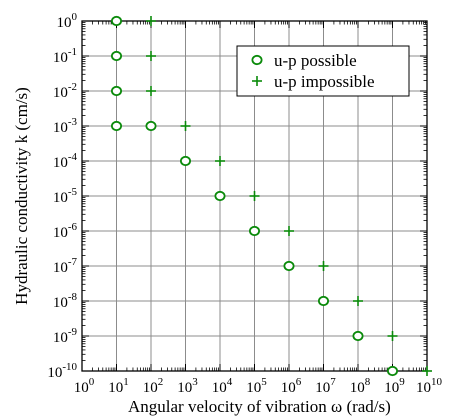  Describe the element at coordinates (324, 81) in the screenshot. I see `legend-label: u-p impossible` at that location.